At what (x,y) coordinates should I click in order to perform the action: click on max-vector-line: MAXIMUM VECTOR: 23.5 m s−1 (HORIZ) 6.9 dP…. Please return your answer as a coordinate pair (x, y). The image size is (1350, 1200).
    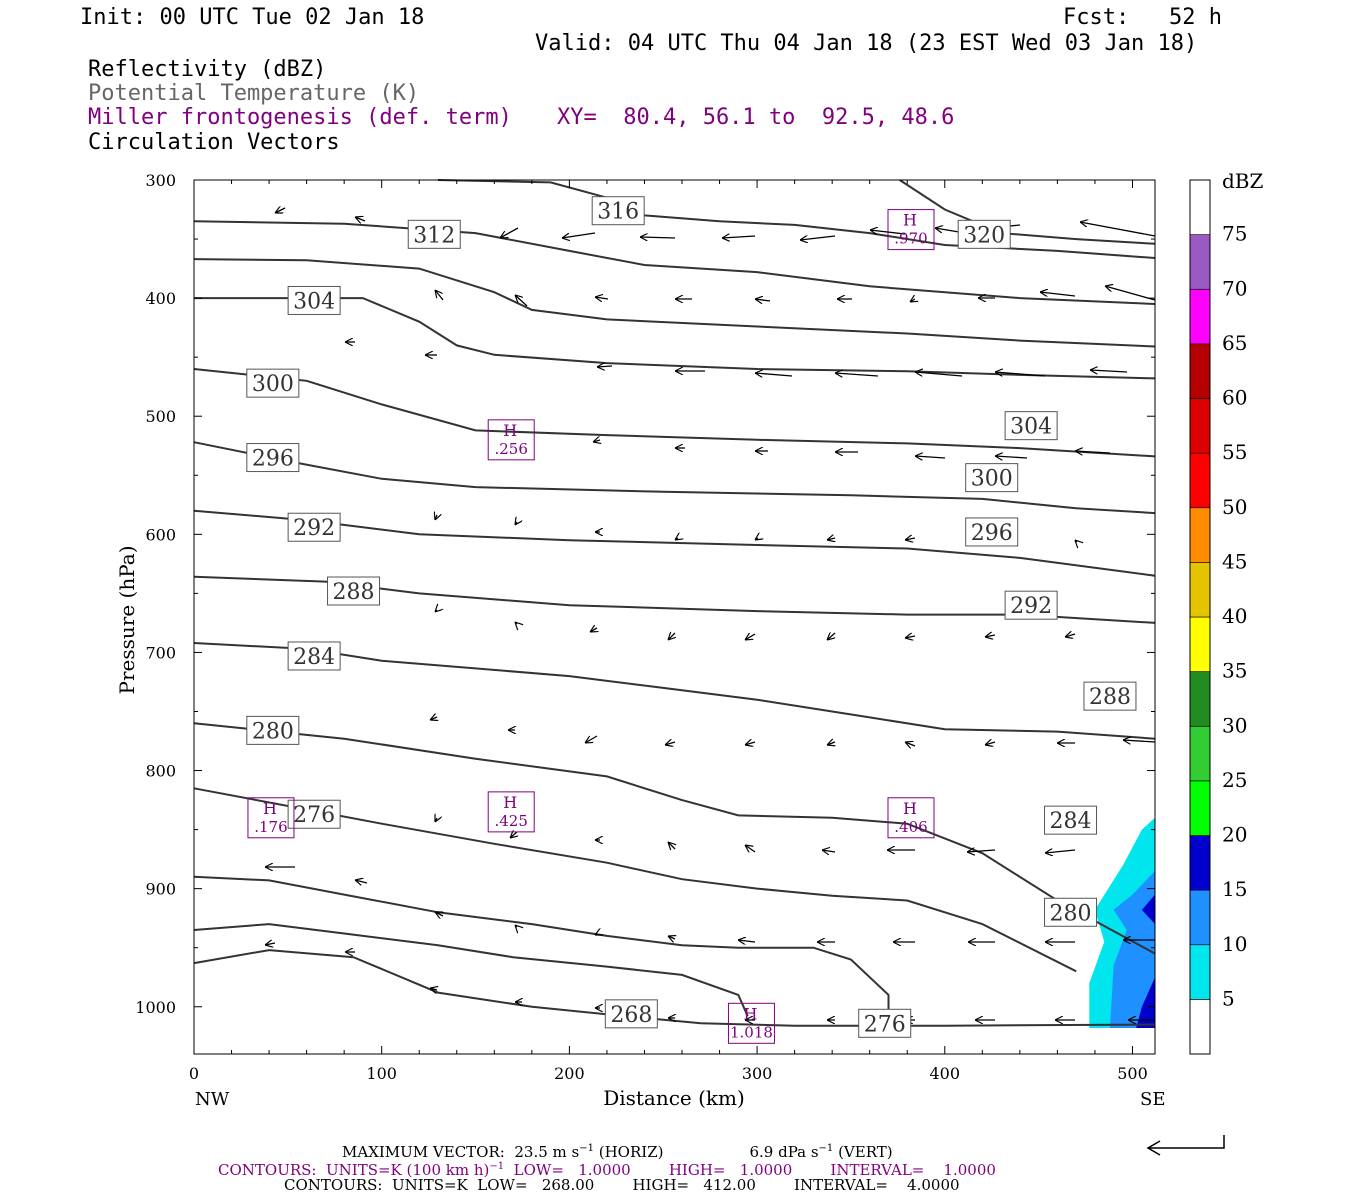
    Looking at the image, I should click on (617, 1152).